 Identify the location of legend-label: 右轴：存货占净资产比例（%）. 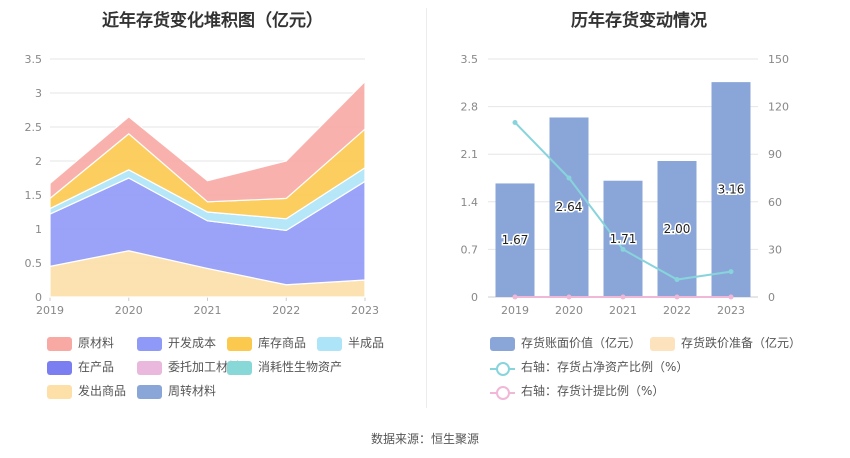
(605, 367).